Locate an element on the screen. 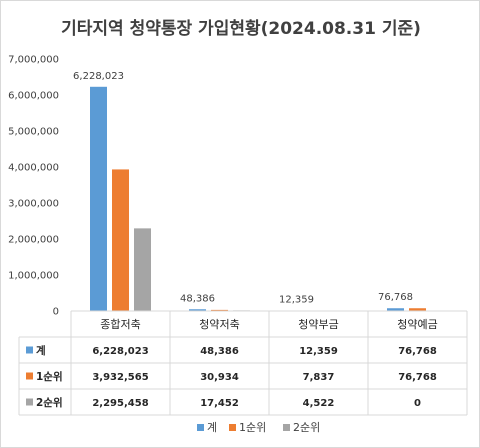  table-cell: 2,295,458 is located at coordinates (120, 403).